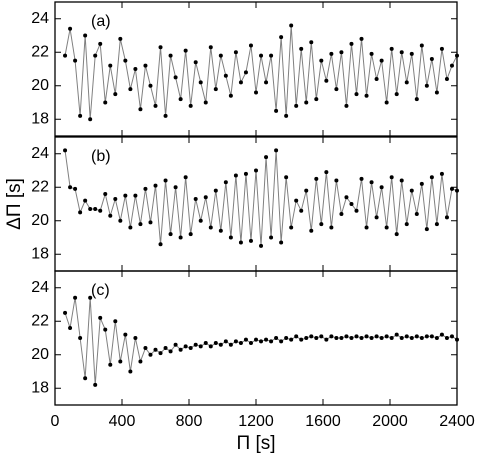 This screenshot has width=479, height=456. What do you see at coordinates (14, 204) in the screenshot?
I see `y-axis-label: ΔΠ [s]` at bounding box center [14, 204].